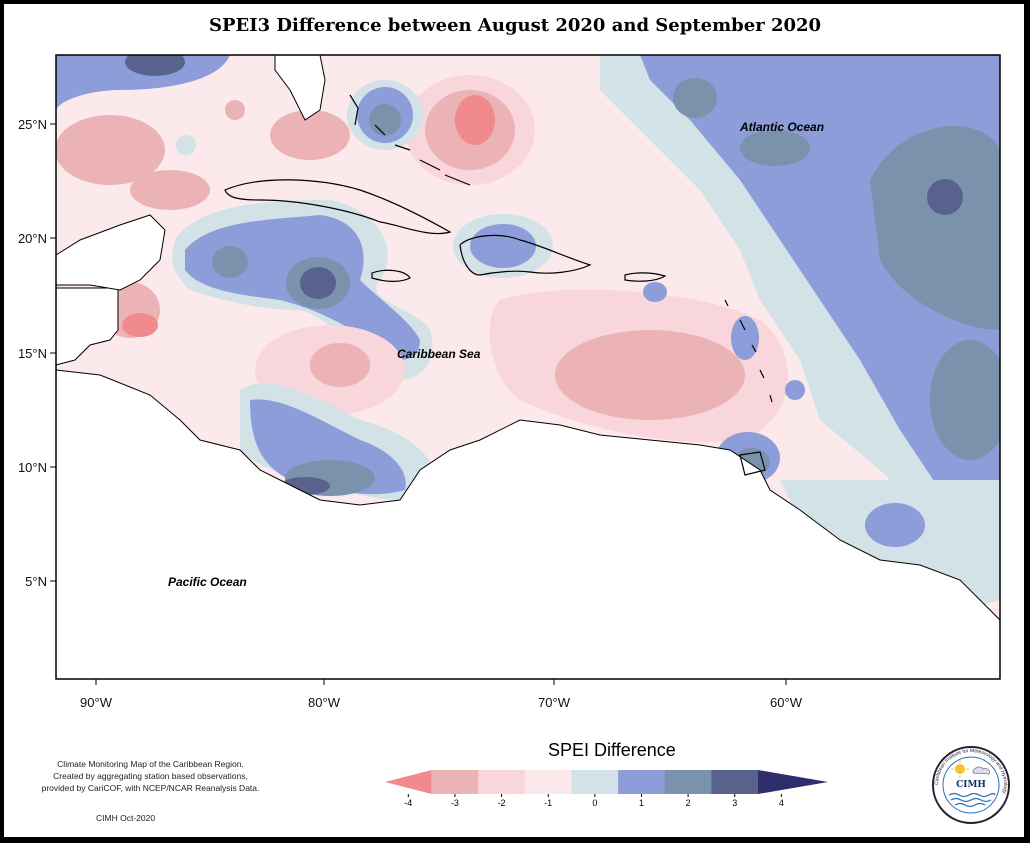 This screenshot has width=1030, height=843. Describe the element at coordinates (786, 702) in the screenshot. I see `x-tick-60w: 60°W` at that location.